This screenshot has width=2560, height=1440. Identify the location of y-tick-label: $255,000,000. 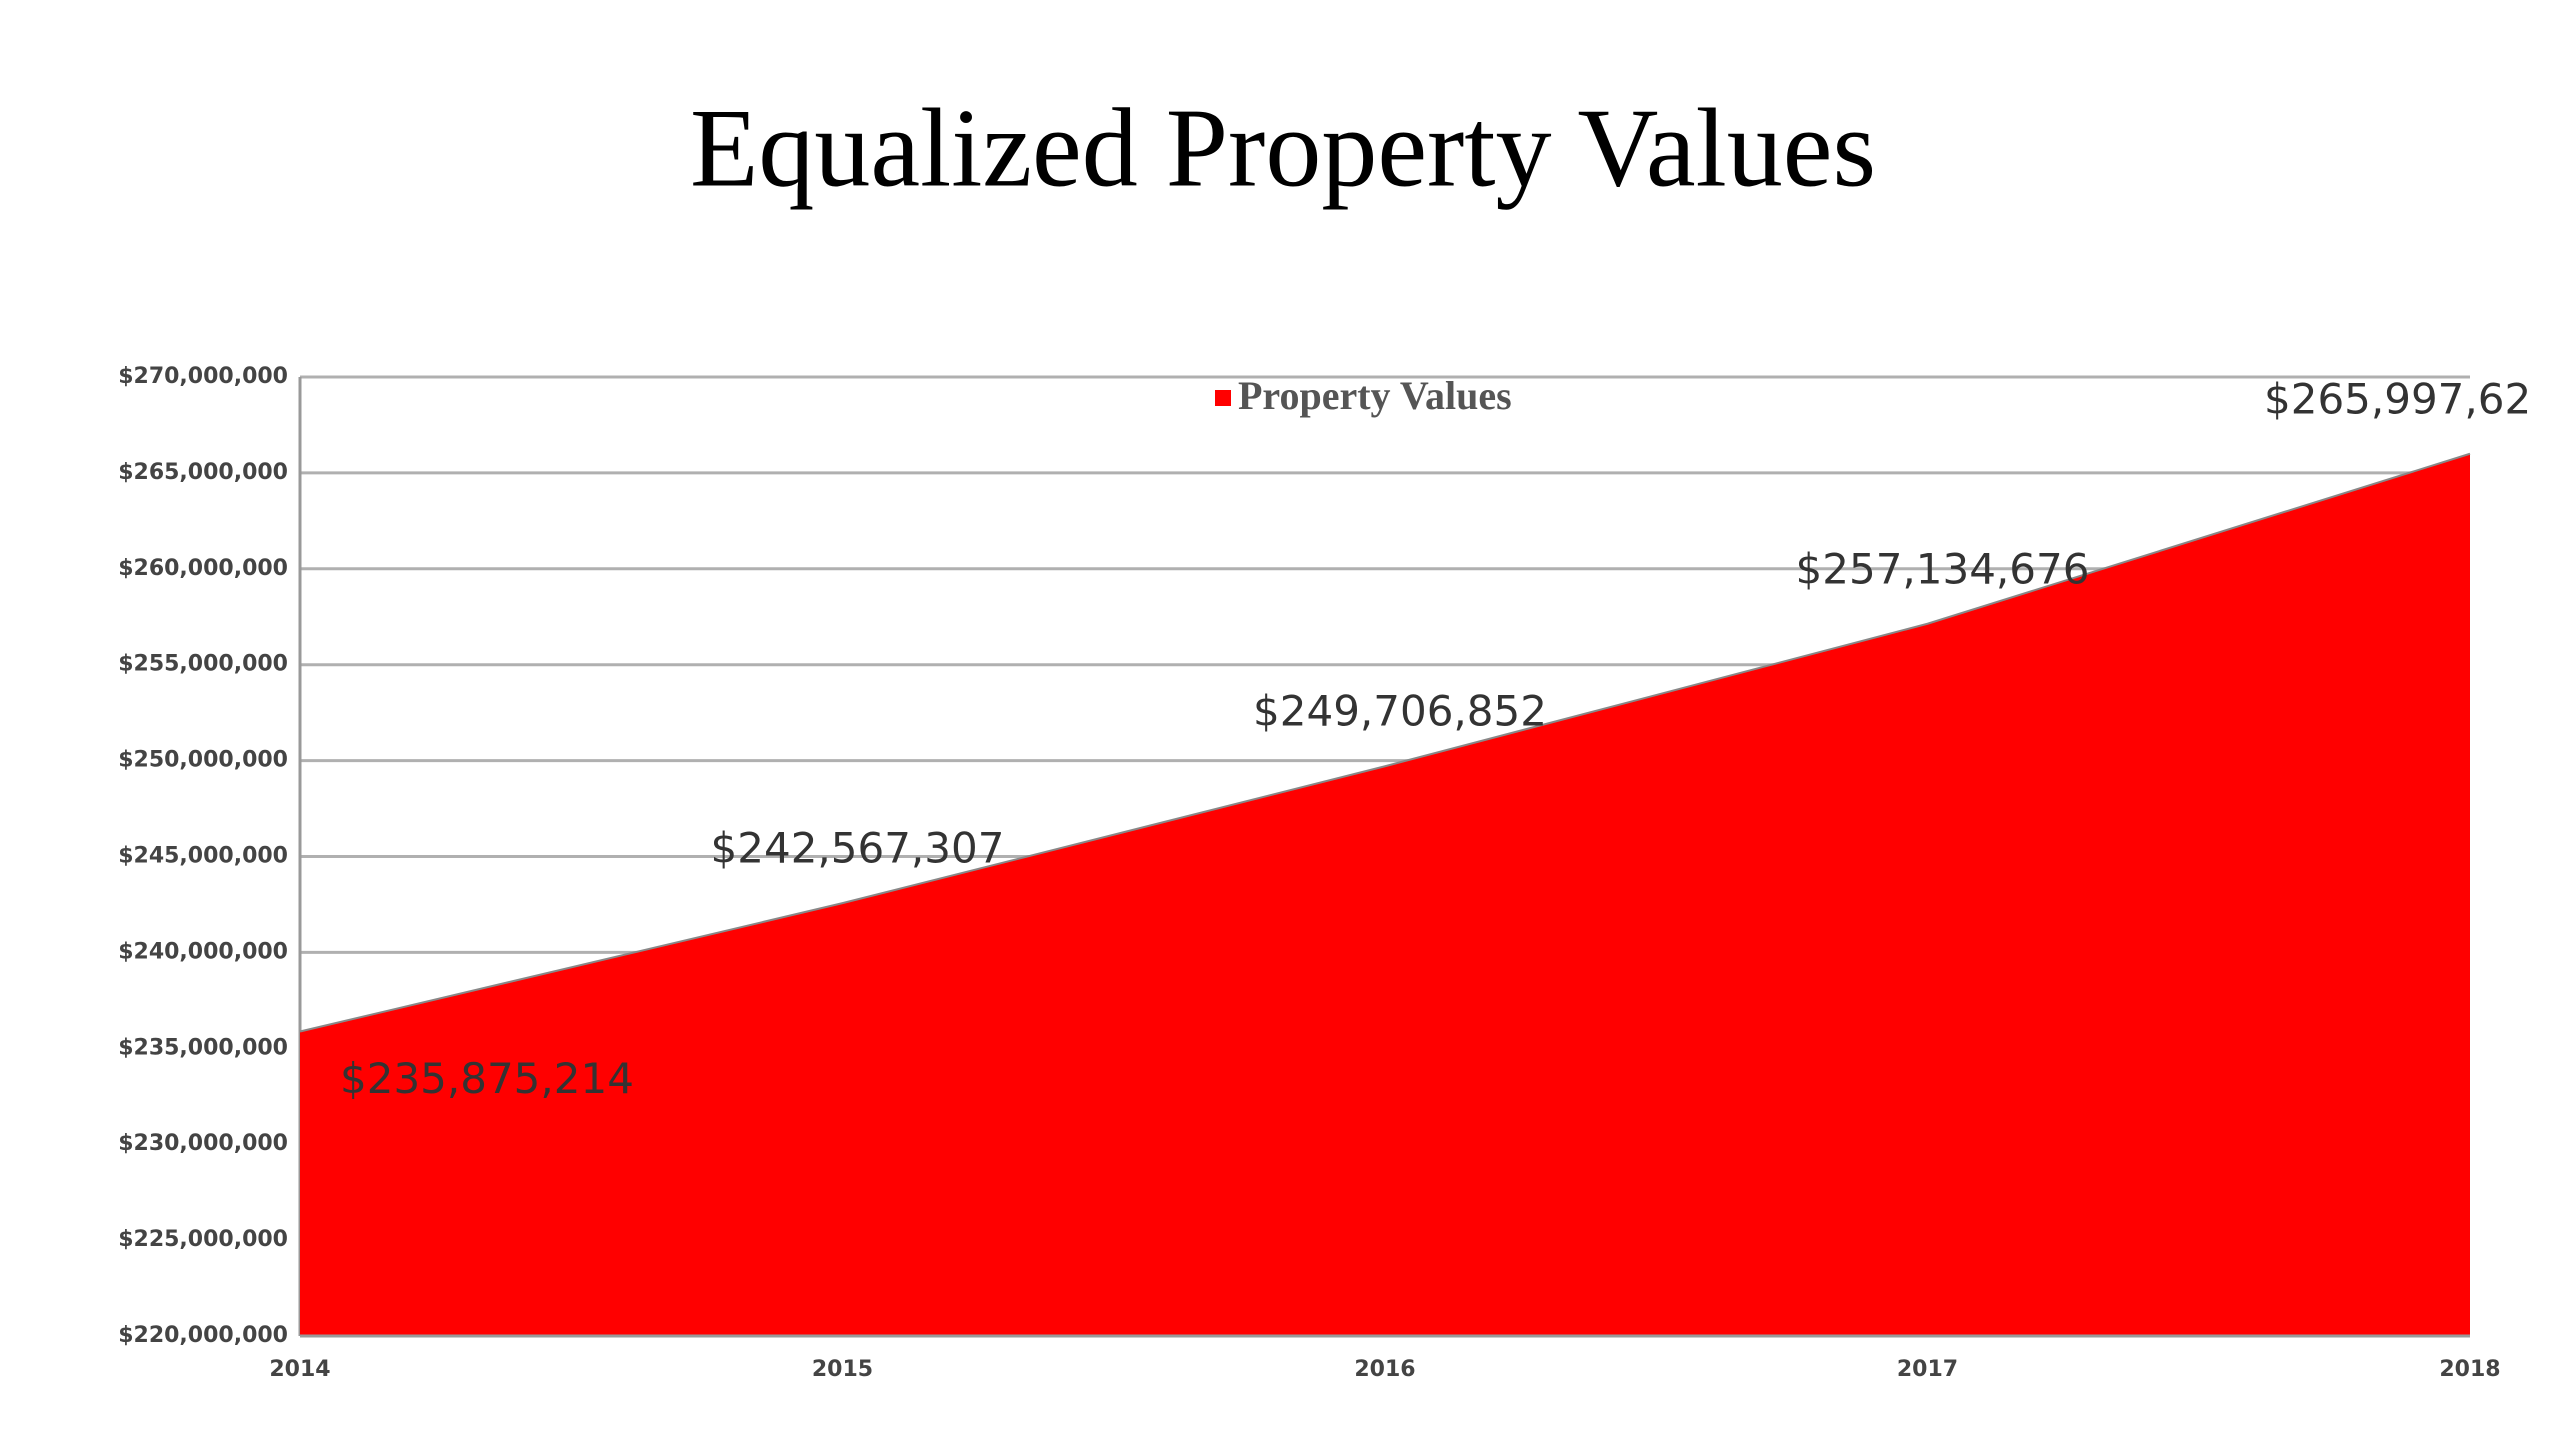
(203, 664).